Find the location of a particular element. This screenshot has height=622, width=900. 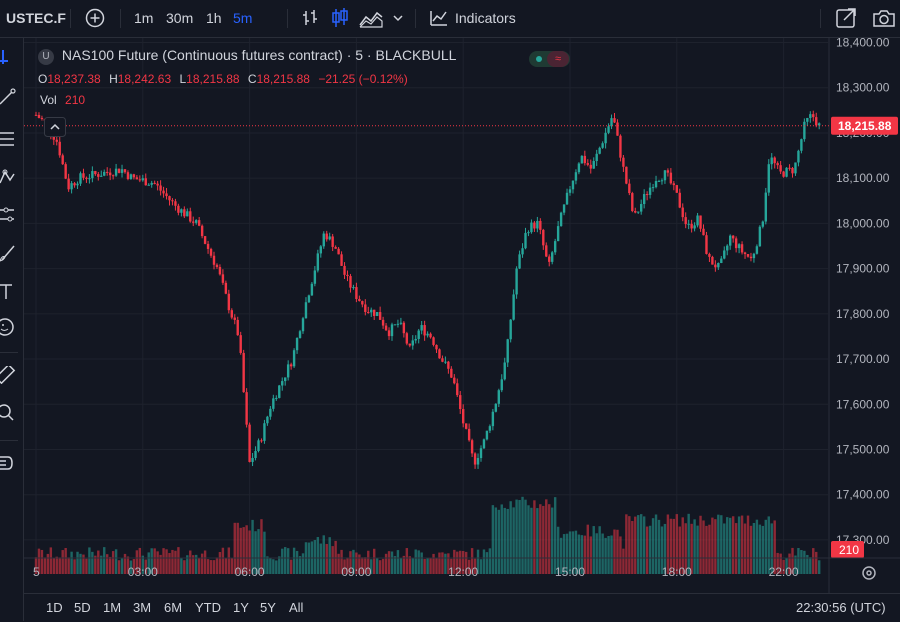

range-3m-button: 3M is located at coordinates (142, 607).